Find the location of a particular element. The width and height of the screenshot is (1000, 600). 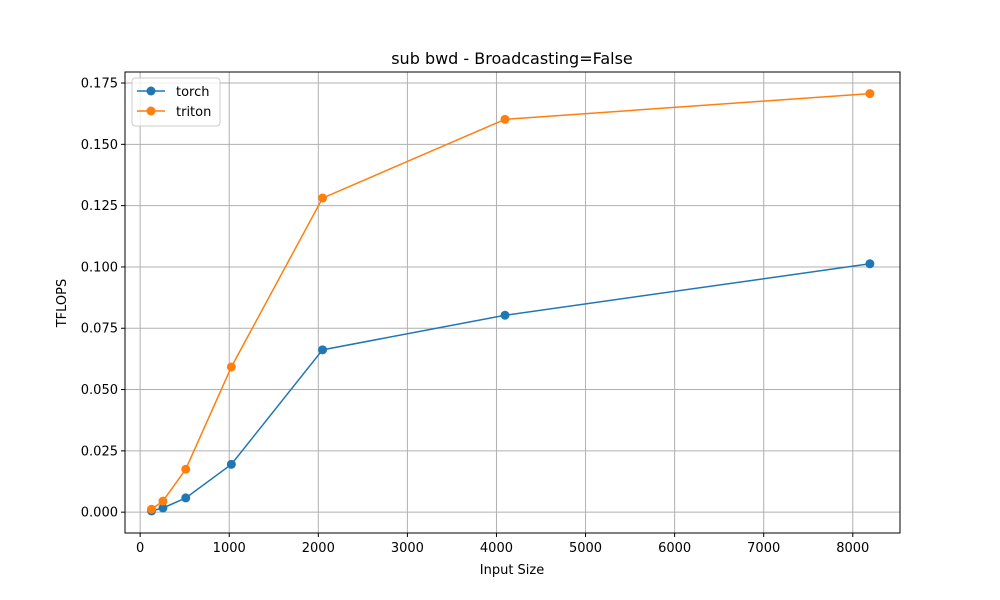

legend-marker-triton is located at coordinates (151, 111).